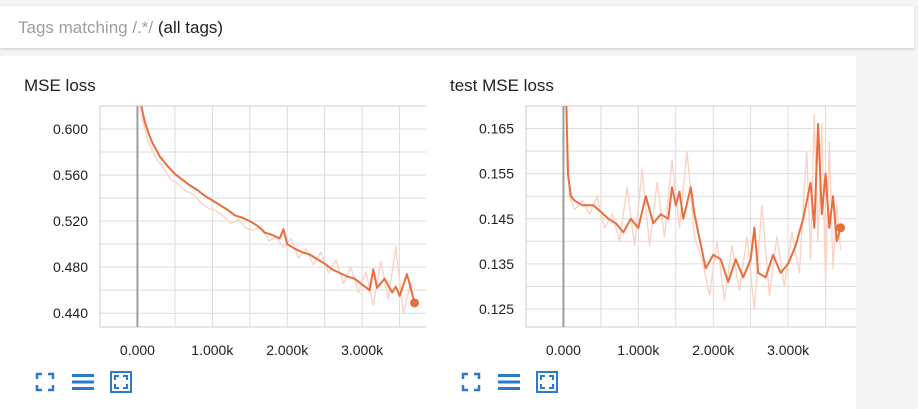 The height and width of the screenshot is (409, 918). I want to click on tag-filter-prefix: Tags matching, so click(75, 27).